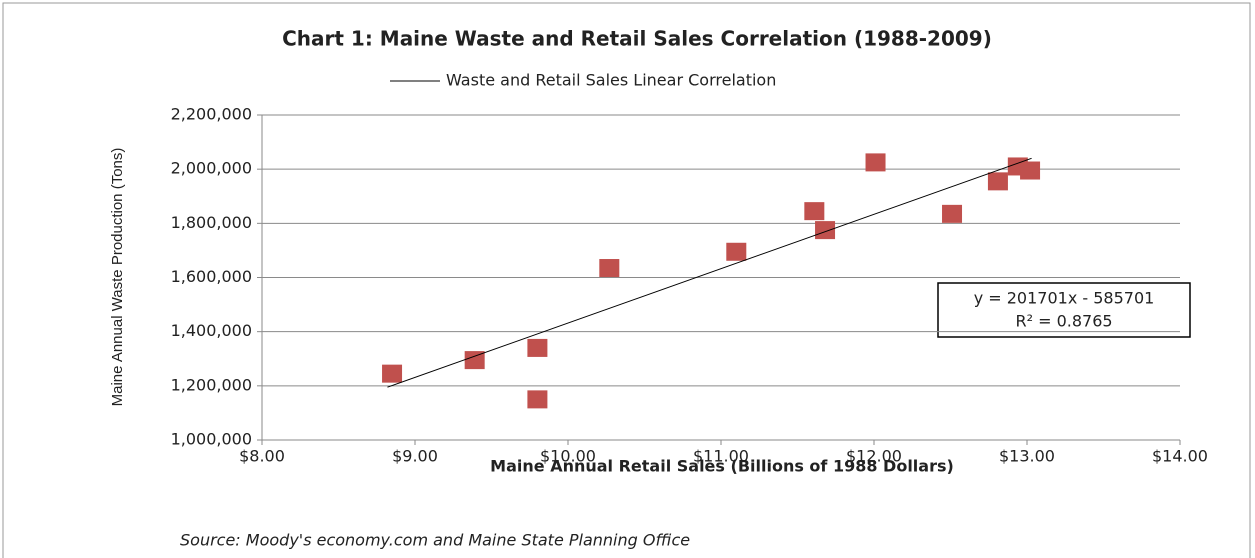  Describe the element at coordinates (1064, 298) in the screenshot. I see `equation: y = 201701x - 585701` at that location.